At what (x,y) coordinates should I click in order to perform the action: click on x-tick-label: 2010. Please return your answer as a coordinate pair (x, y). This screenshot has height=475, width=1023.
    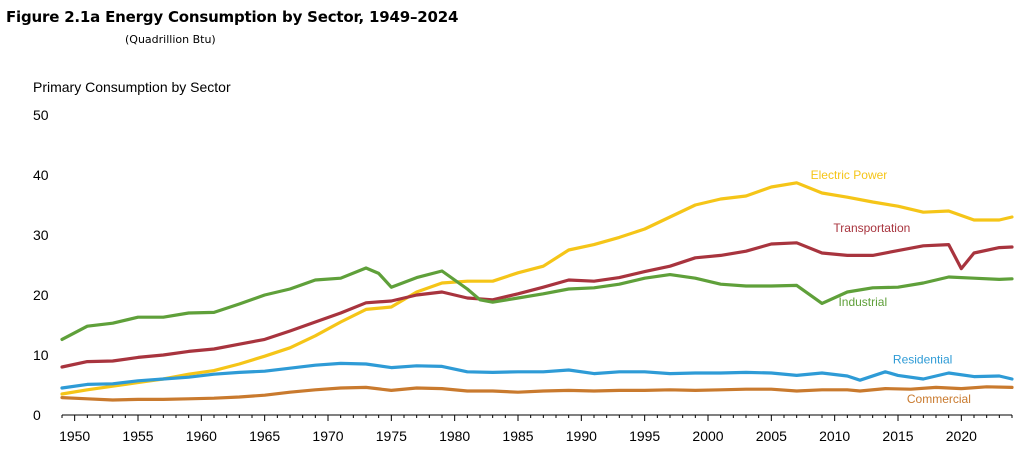
    Looking at the image, I should click on (834, 436).